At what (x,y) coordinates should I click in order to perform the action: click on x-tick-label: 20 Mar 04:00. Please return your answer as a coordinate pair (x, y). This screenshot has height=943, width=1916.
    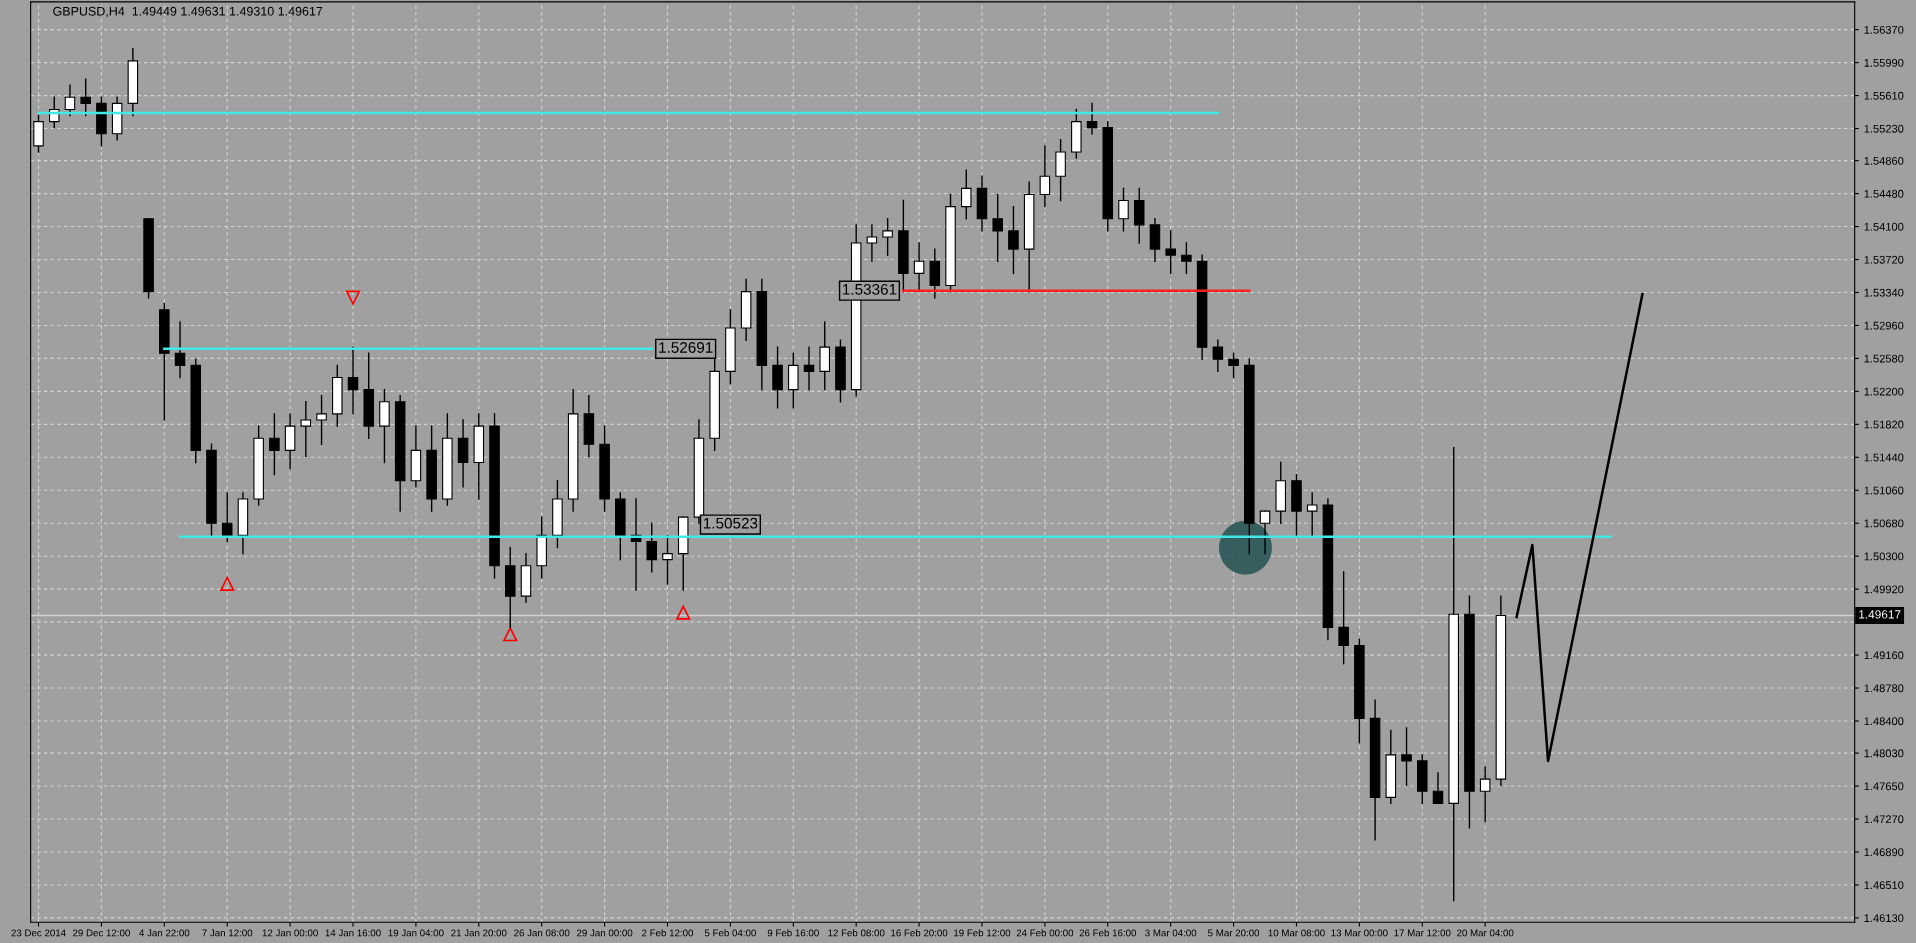
    Looking at the image, I should click on (1485, 933).